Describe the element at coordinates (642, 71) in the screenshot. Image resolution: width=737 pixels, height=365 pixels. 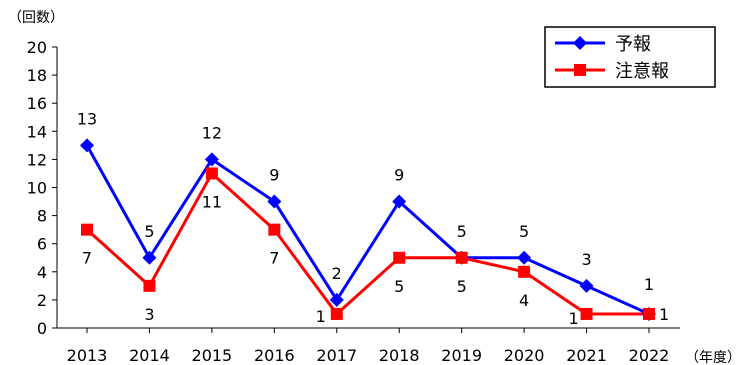
I see `legend-label-warning: 注意報` at that location.